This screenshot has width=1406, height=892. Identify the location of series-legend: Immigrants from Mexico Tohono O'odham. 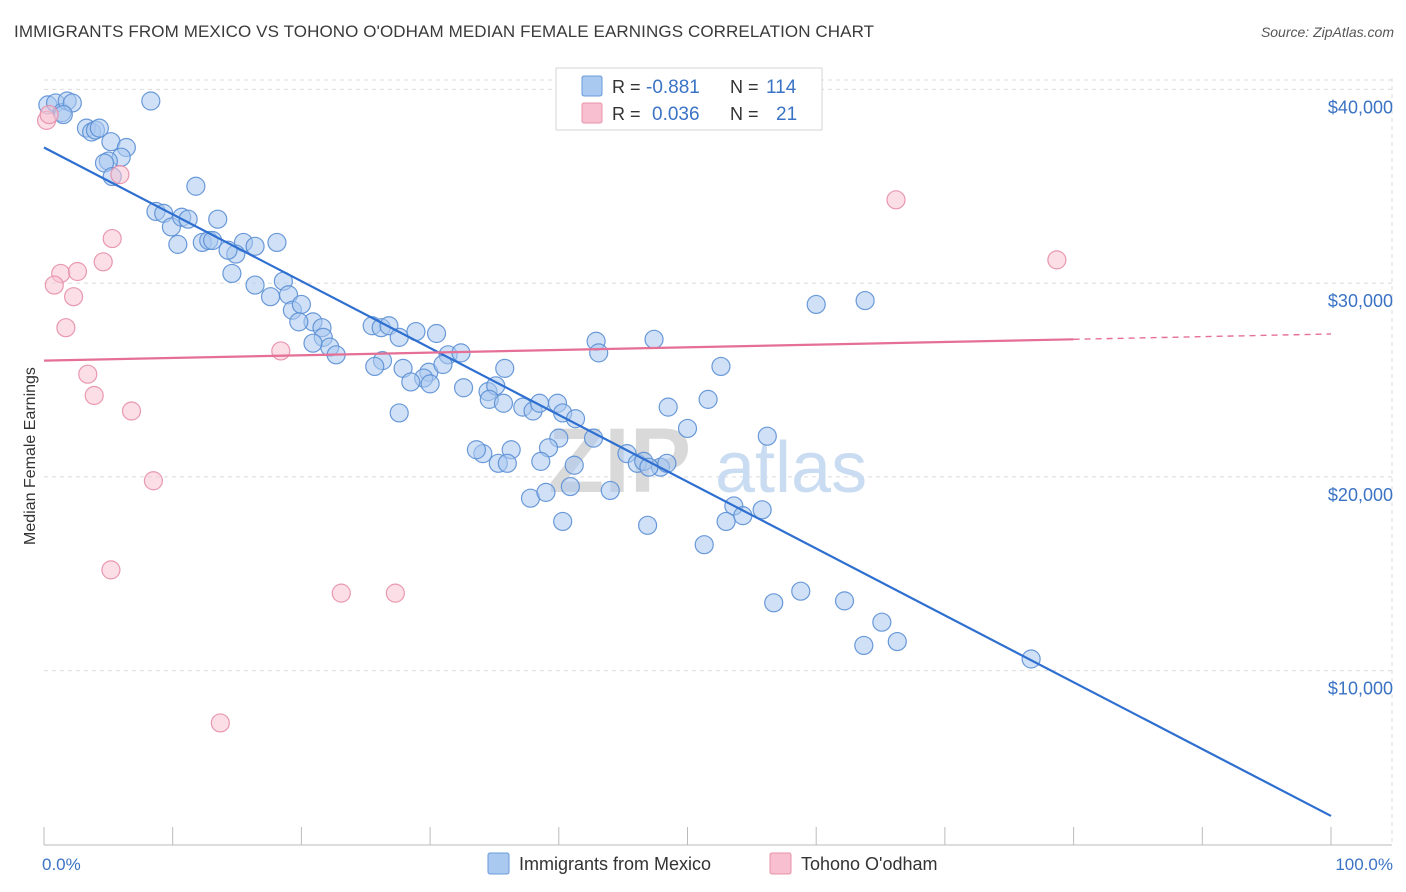
(712, 863).